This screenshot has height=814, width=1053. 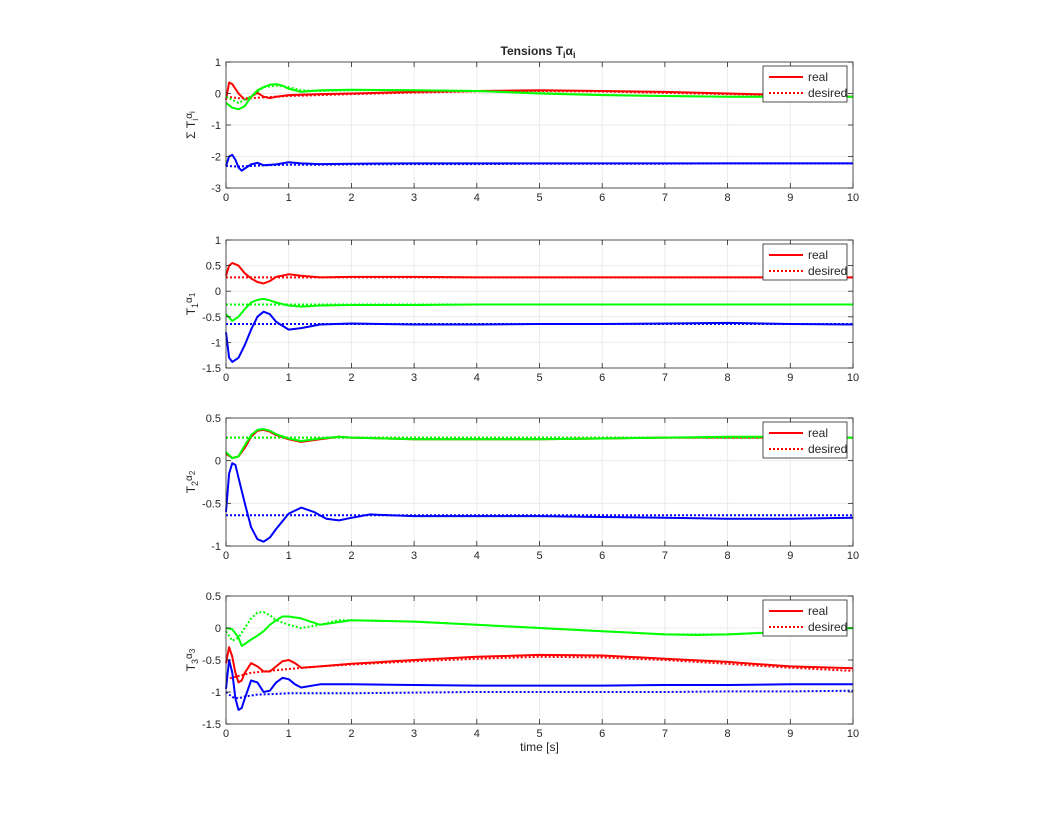 I want to click on y-axis-label: T1α1, so click(x=192, y=303).